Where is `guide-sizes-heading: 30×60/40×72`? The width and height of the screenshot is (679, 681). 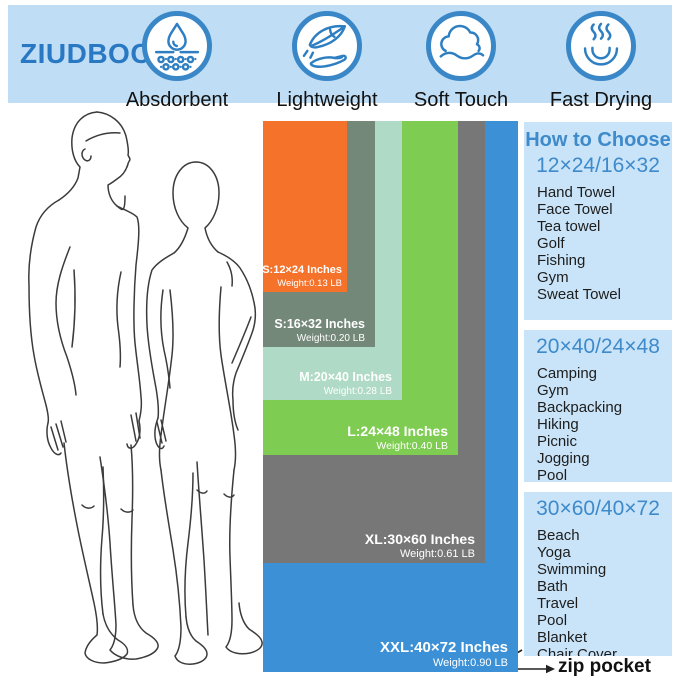
guide-sizes-heading: 30×60/40×72 is located at coordinates (598, 508).